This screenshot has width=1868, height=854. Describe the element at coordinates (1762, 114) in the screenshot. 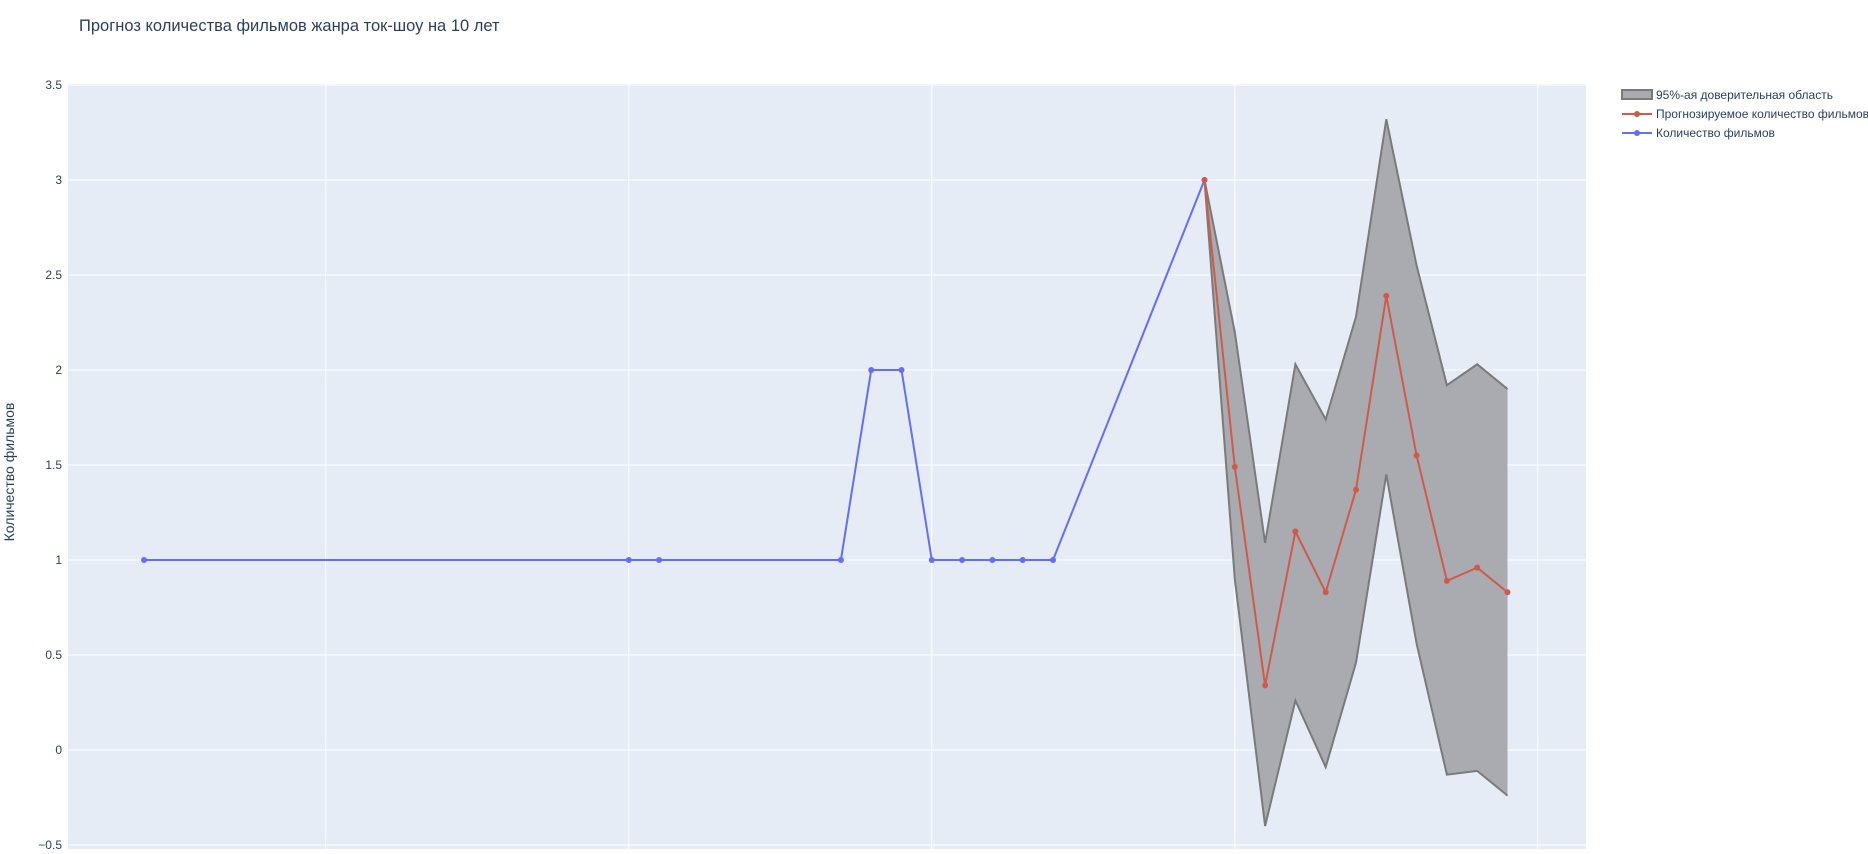

I see `legend-forecast-label: Прогнозируемое количество фильмов` at that location.